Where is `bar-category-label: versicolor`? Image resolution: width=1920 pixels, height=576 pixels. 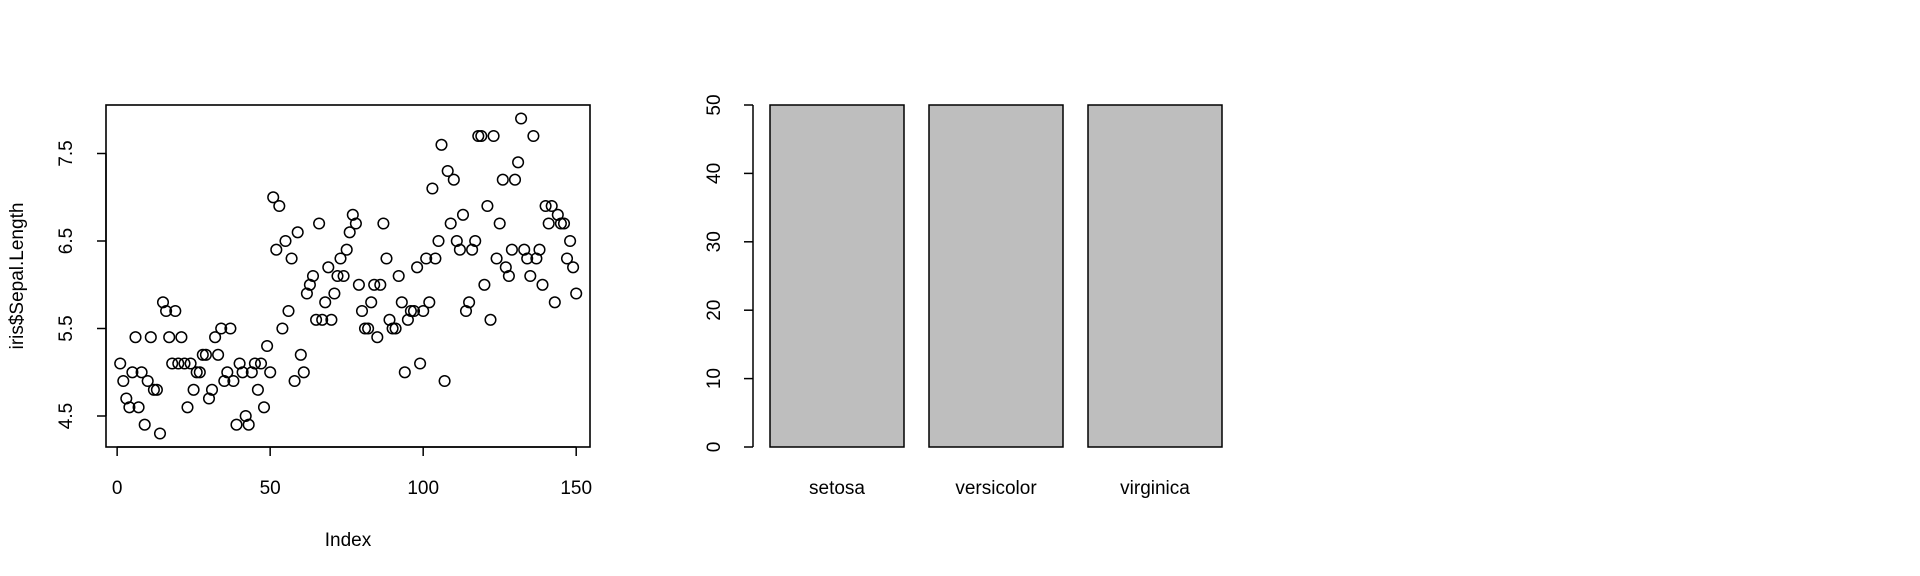
bar-category-label: versicolor is located at coordinates (996, 488).